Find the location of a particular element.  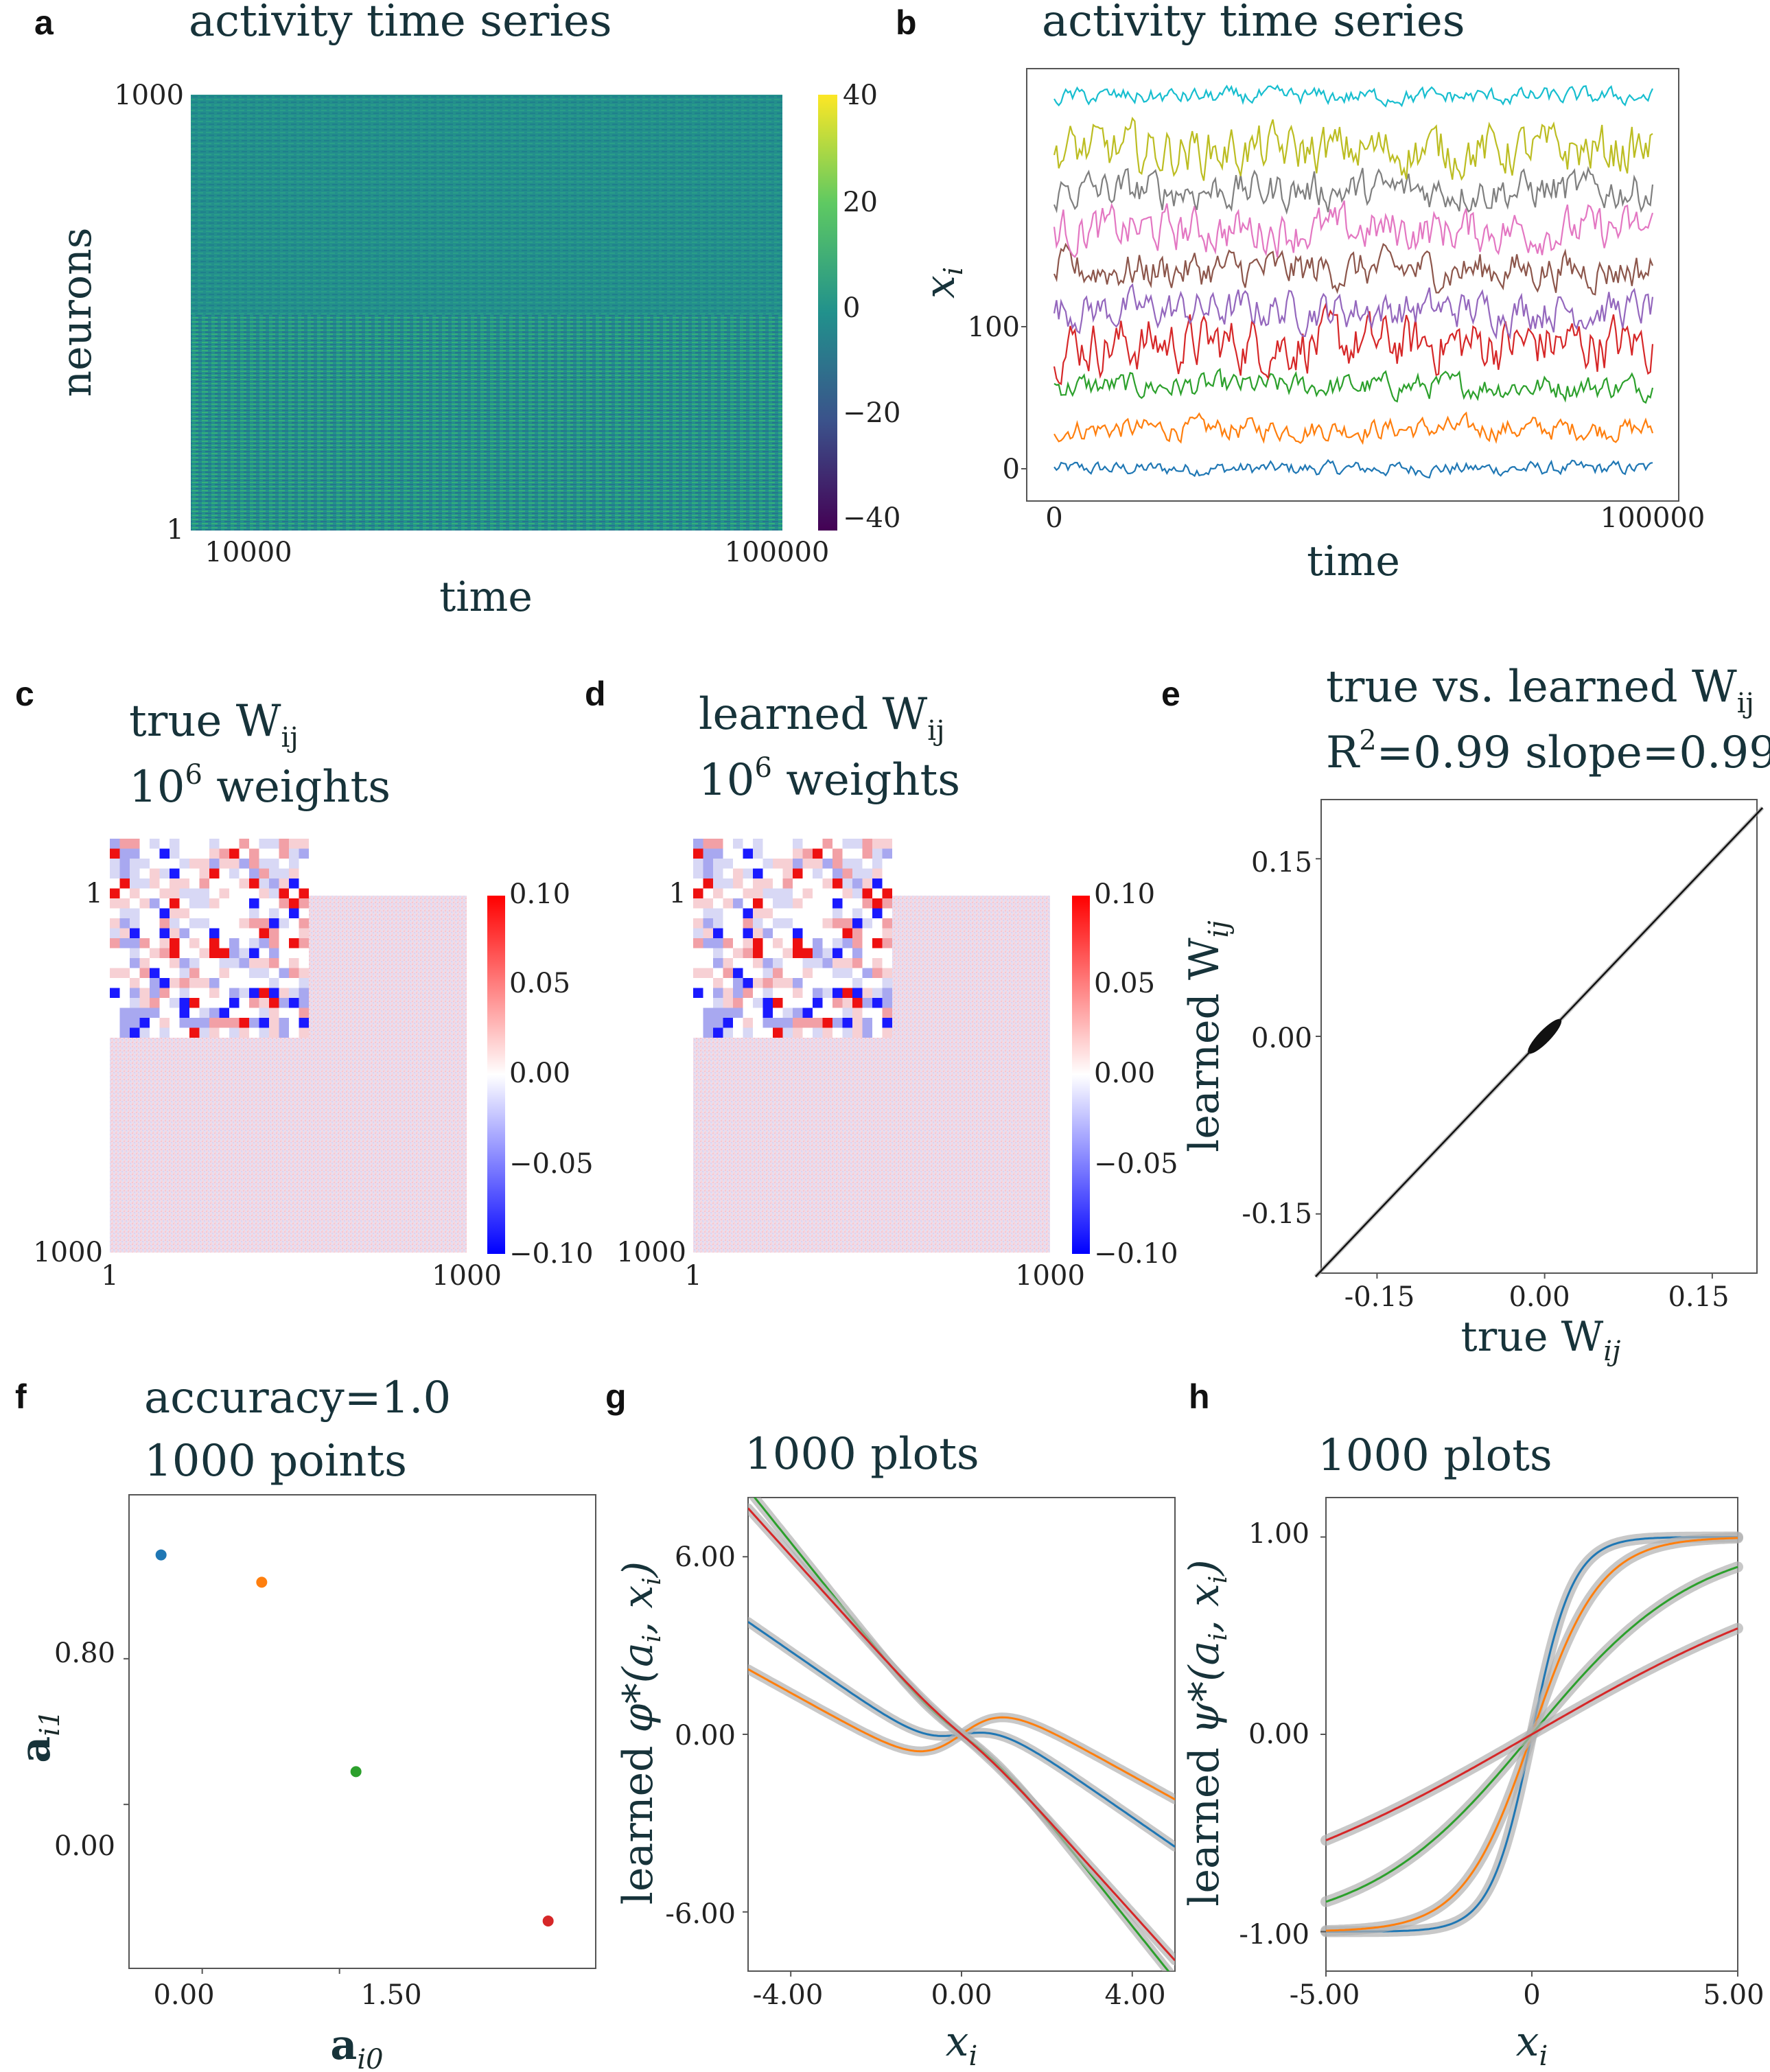

panel-b-ylabel-main: x is located at coordinates (940, 287).